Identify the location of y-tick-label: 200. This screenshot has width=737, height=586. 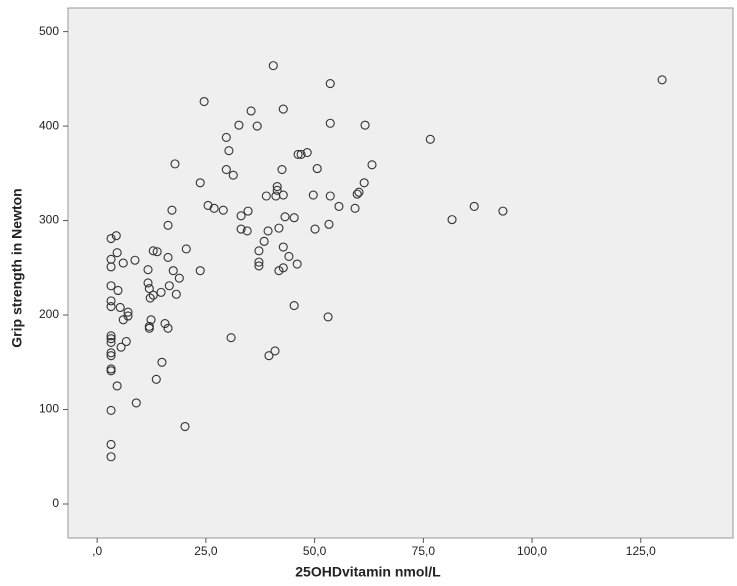
(49, 314).